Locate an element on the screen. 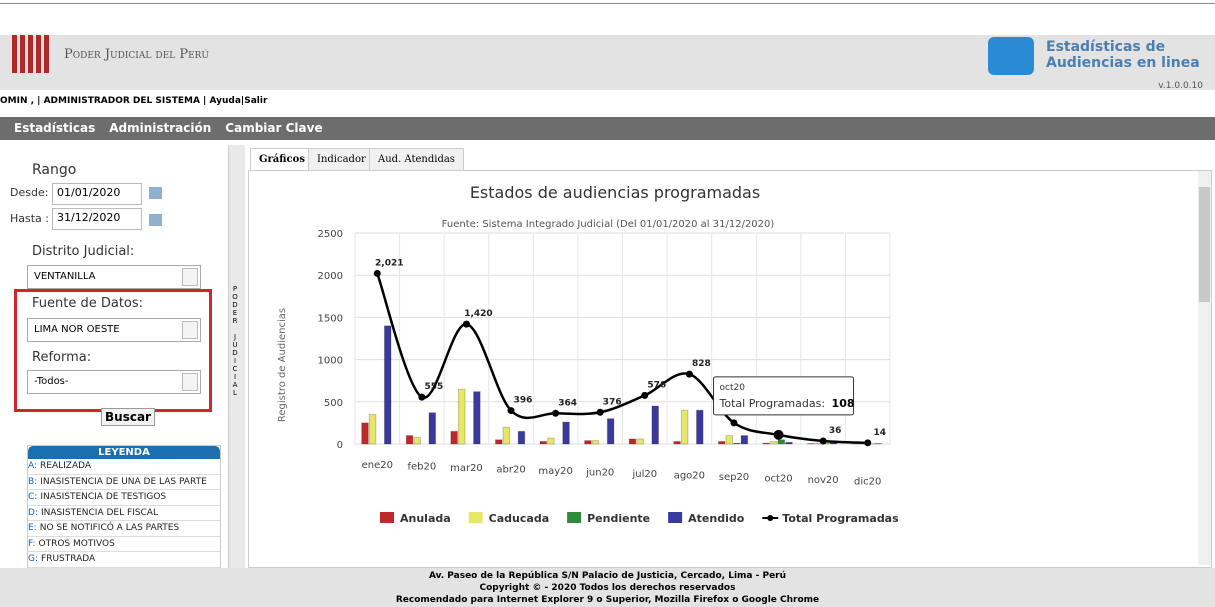 This screenshot has width=1215, height=607. legend-text: REALIZADA is located at coordinates (66, 466).